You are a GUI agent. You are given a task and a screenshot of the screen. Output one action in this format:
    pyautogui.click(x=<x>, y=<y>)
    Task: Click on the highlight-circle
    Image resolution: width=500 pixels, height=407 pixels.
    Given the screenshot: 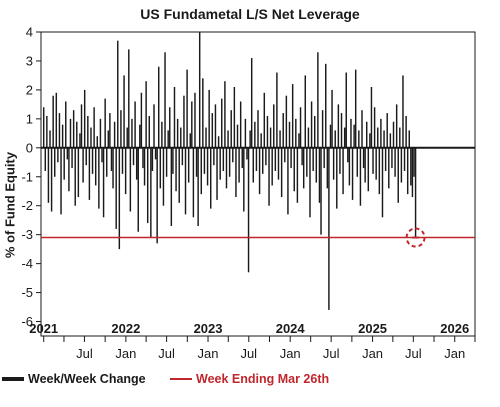 What is the action you would take?
    pyautogui.click(x=415, y=237)
    